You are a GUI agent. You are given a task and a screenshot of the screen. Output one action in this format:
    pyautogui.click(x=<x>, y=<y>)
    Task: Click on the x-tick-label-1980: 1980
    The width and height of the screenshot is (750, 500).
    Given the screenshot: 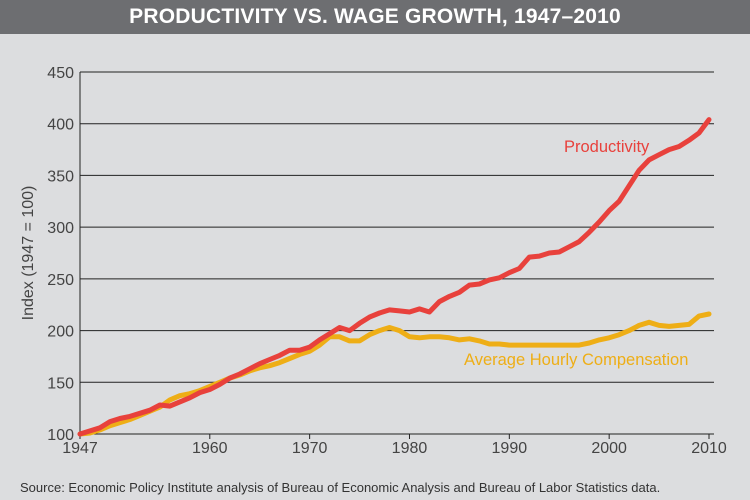 What is the action you would take?
    pyautogui.click(x=410, y=448)
    